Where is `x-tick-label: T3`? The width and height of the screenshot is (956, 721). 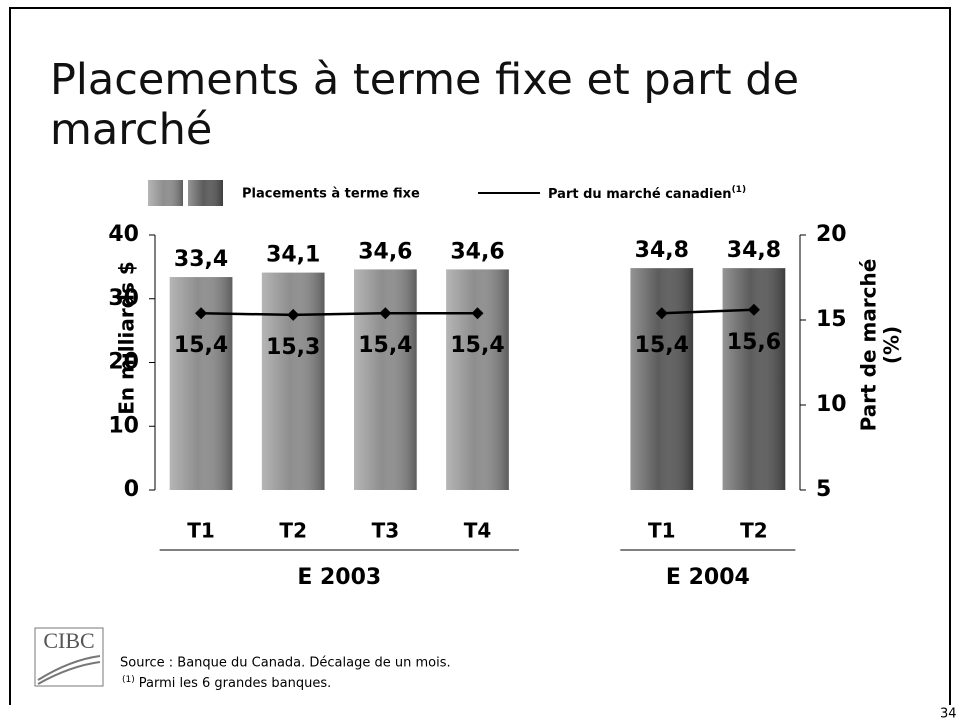 x-tick-label: T3 is located at coordinates (386, 531).